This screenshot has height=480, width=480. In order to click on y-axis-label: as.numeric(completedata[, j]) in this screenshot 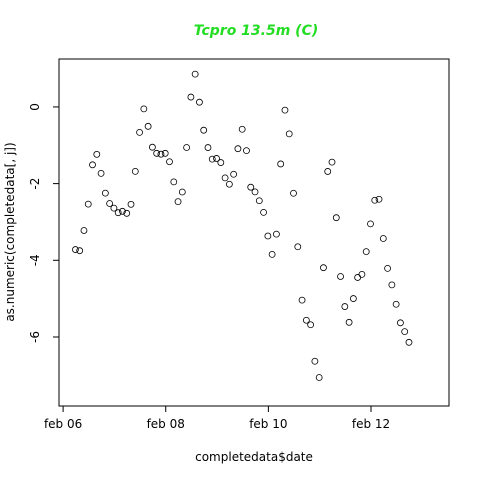, I will do `click(10, 231)`.